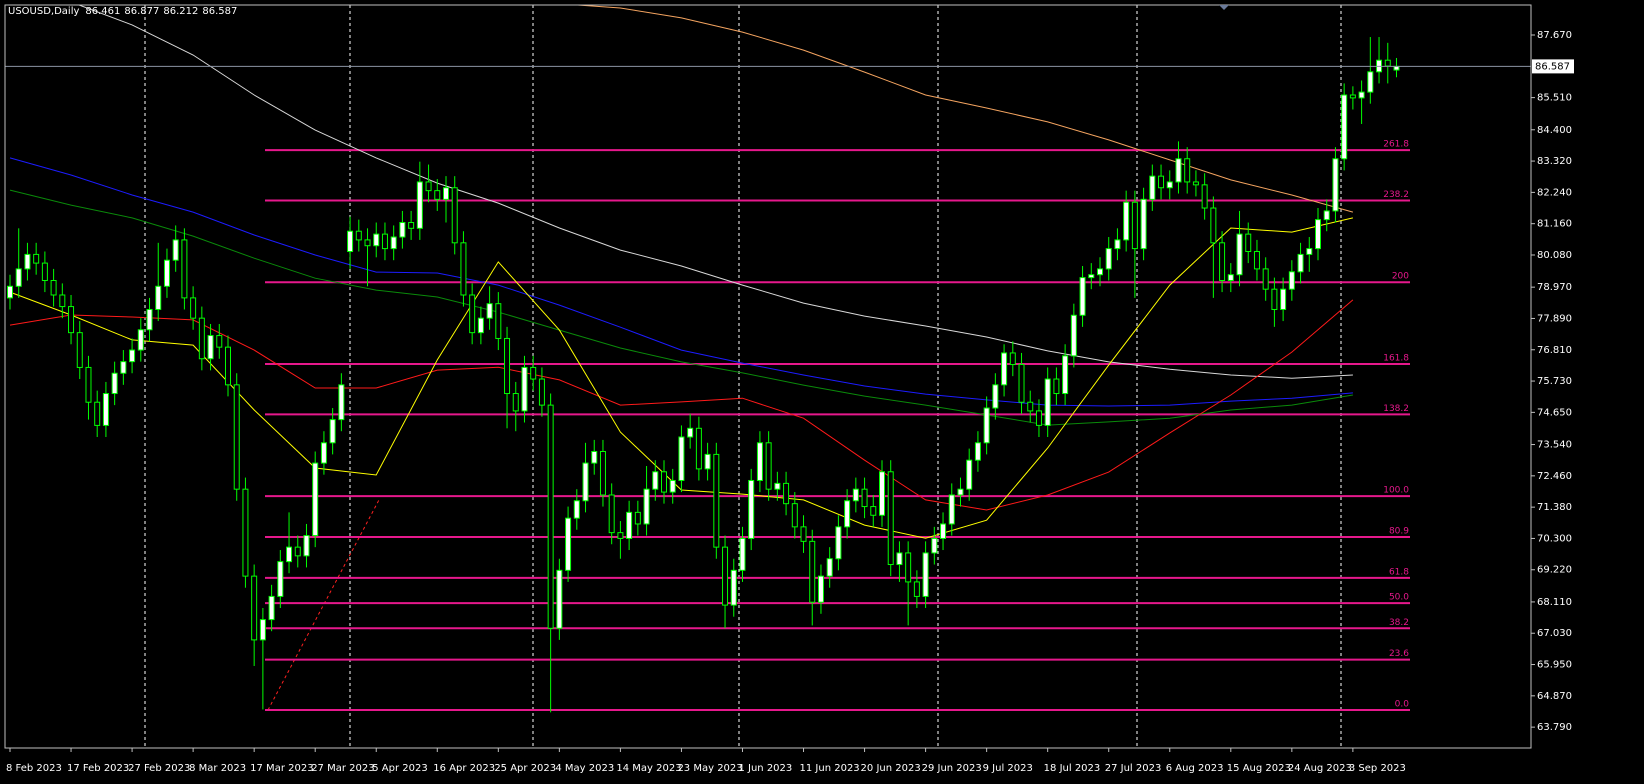 The width and height of the screenshot is (1644, 784). What do you see at coordinates (952, 768) in the screenshot?
I see `x-tick-label: 29 Jun 2023` at bounding box center [952, 768].